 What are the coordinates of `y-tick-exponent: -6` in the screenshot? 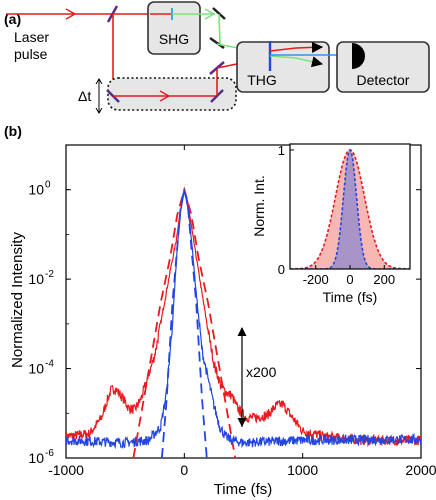 It's located at (49, 453).